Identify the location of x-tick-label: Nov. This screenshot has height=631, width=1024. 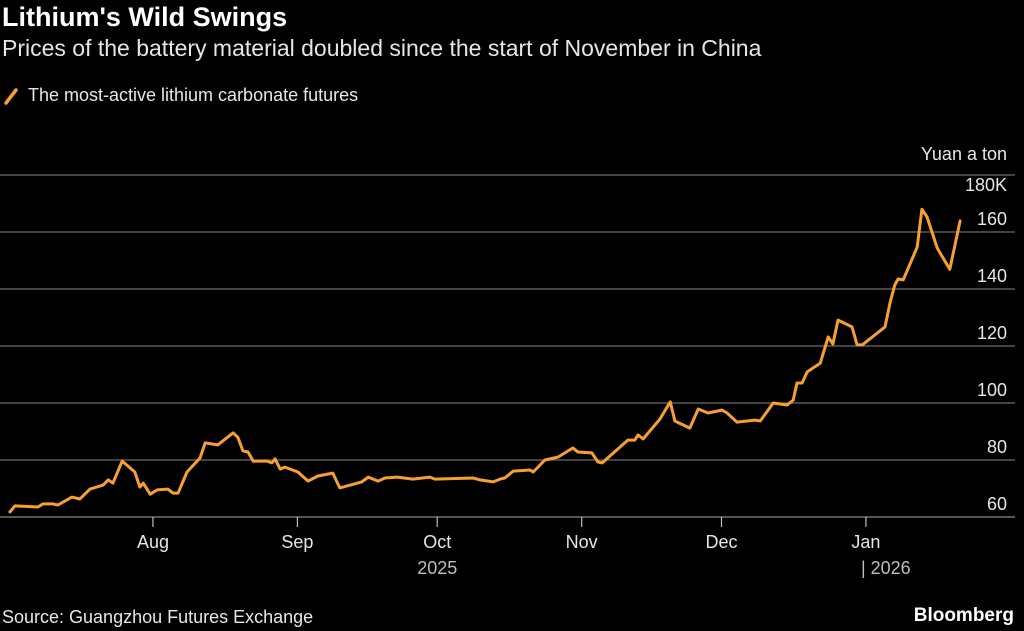
(582, 542).